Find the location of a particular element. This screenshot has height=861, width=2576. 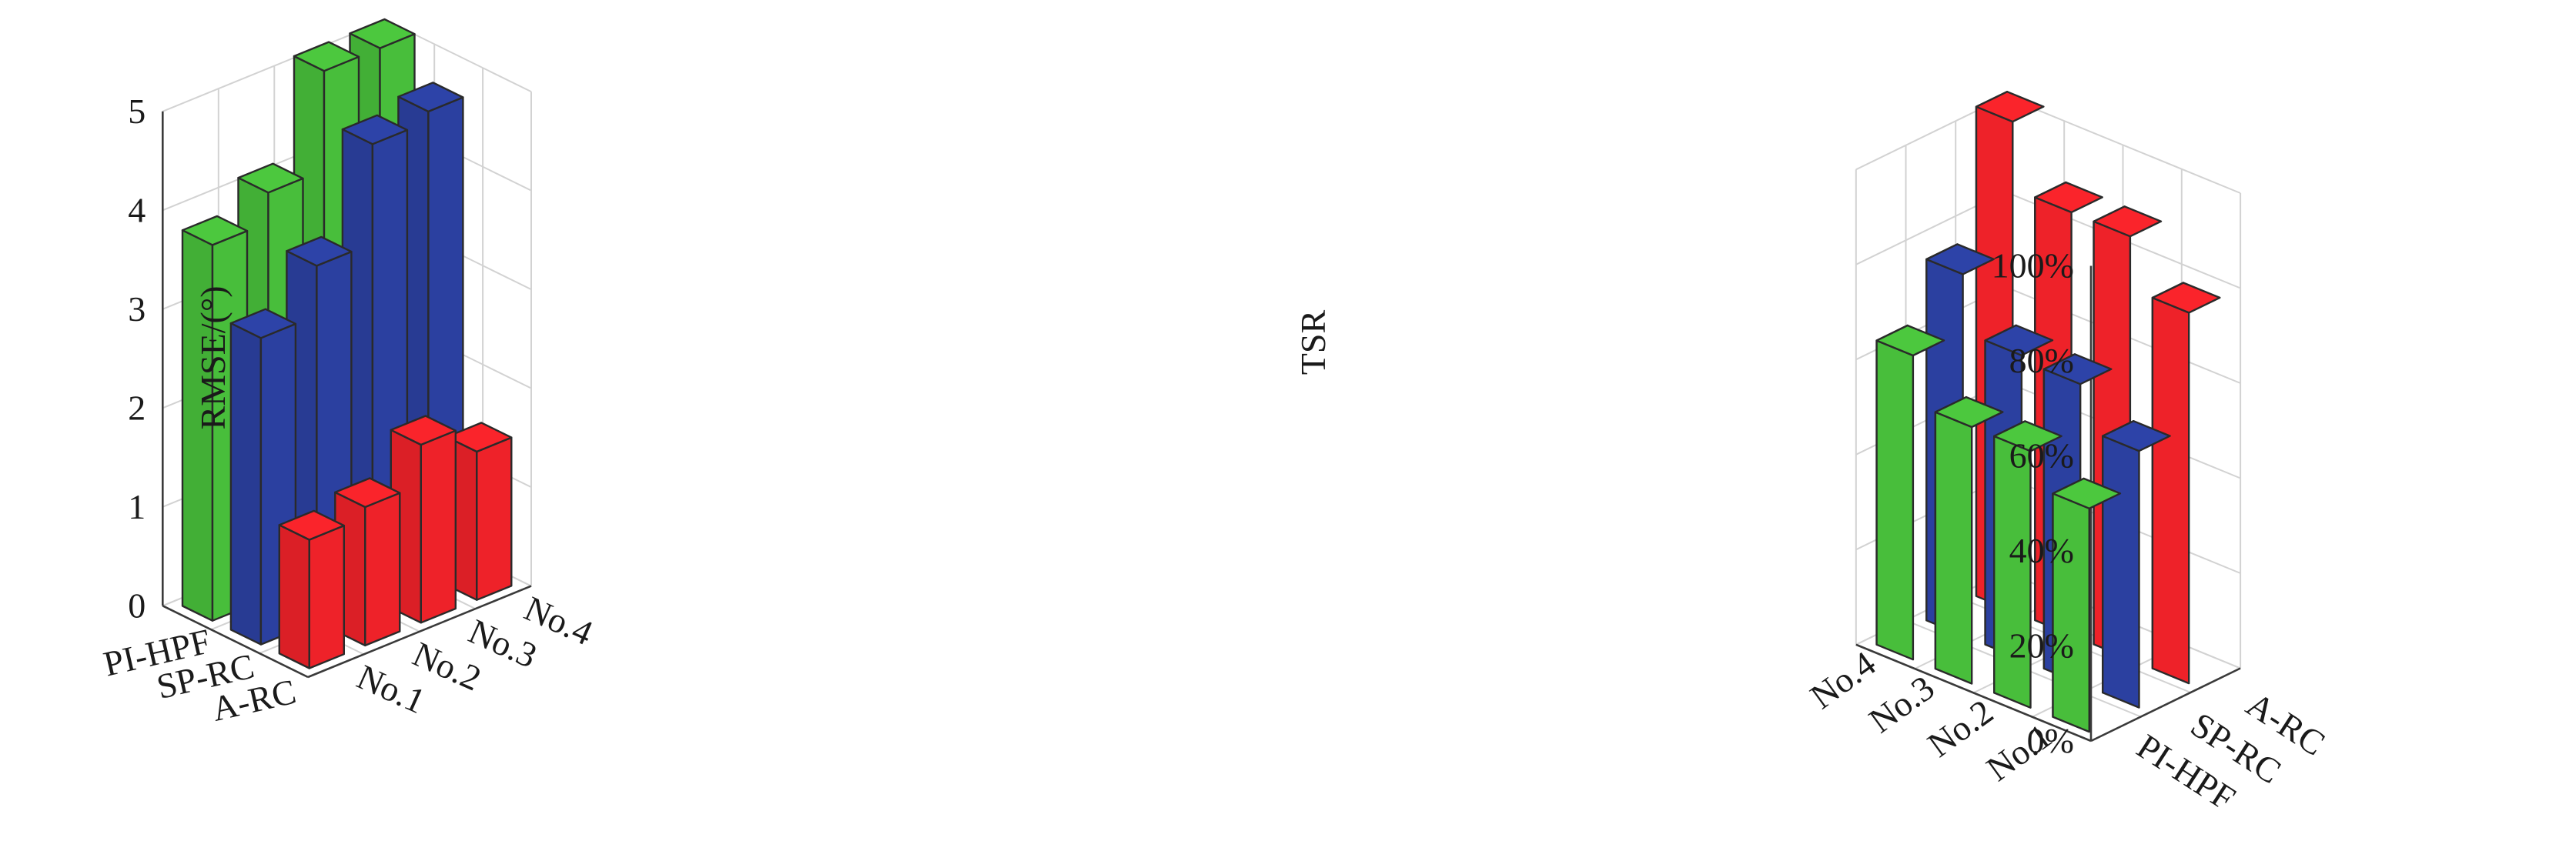

z-tick-label: 0% is located at coordinates (2050, 740).